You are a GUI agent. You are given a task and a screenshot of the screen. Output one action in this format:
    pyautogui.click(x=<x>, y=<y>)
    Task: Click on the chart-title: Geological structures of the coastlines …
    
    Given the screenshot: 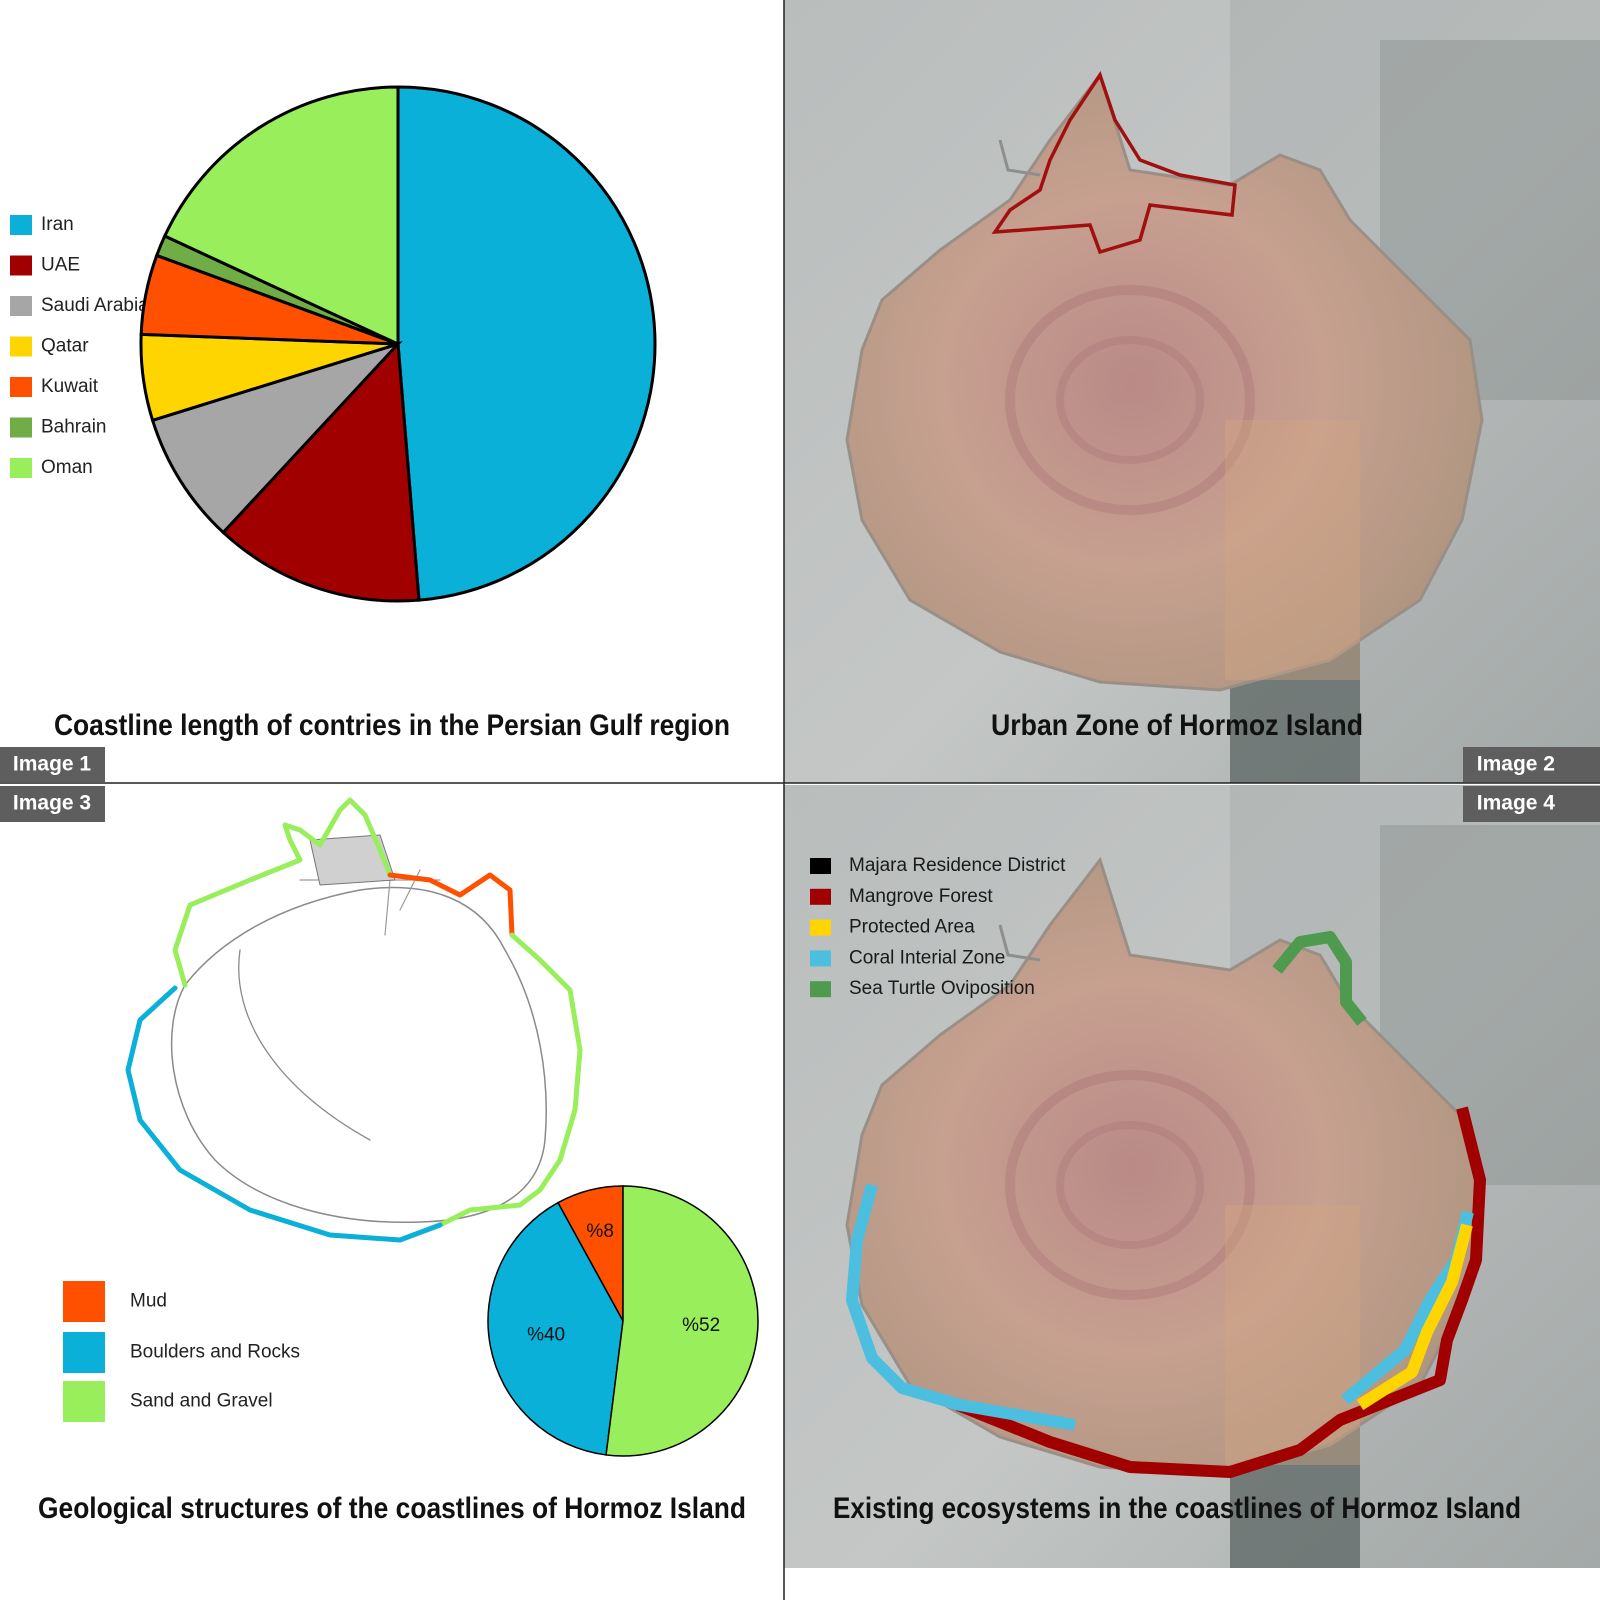 What is the action you would take?
    pyautogui.click(x=392, y=1508)
    